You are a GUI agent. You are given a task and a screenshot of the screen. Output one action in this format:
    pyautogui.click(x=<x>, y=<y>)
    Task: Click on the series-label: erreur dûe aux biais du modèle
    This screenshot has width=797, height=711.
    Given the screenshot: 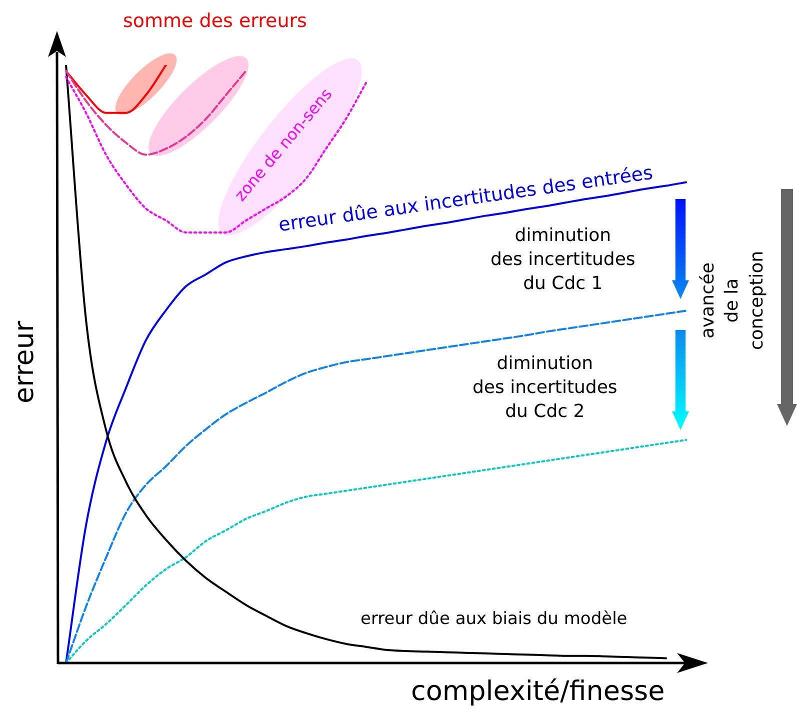 What is the action you would take?
    pyautogui.click(x=494, y=619)
    